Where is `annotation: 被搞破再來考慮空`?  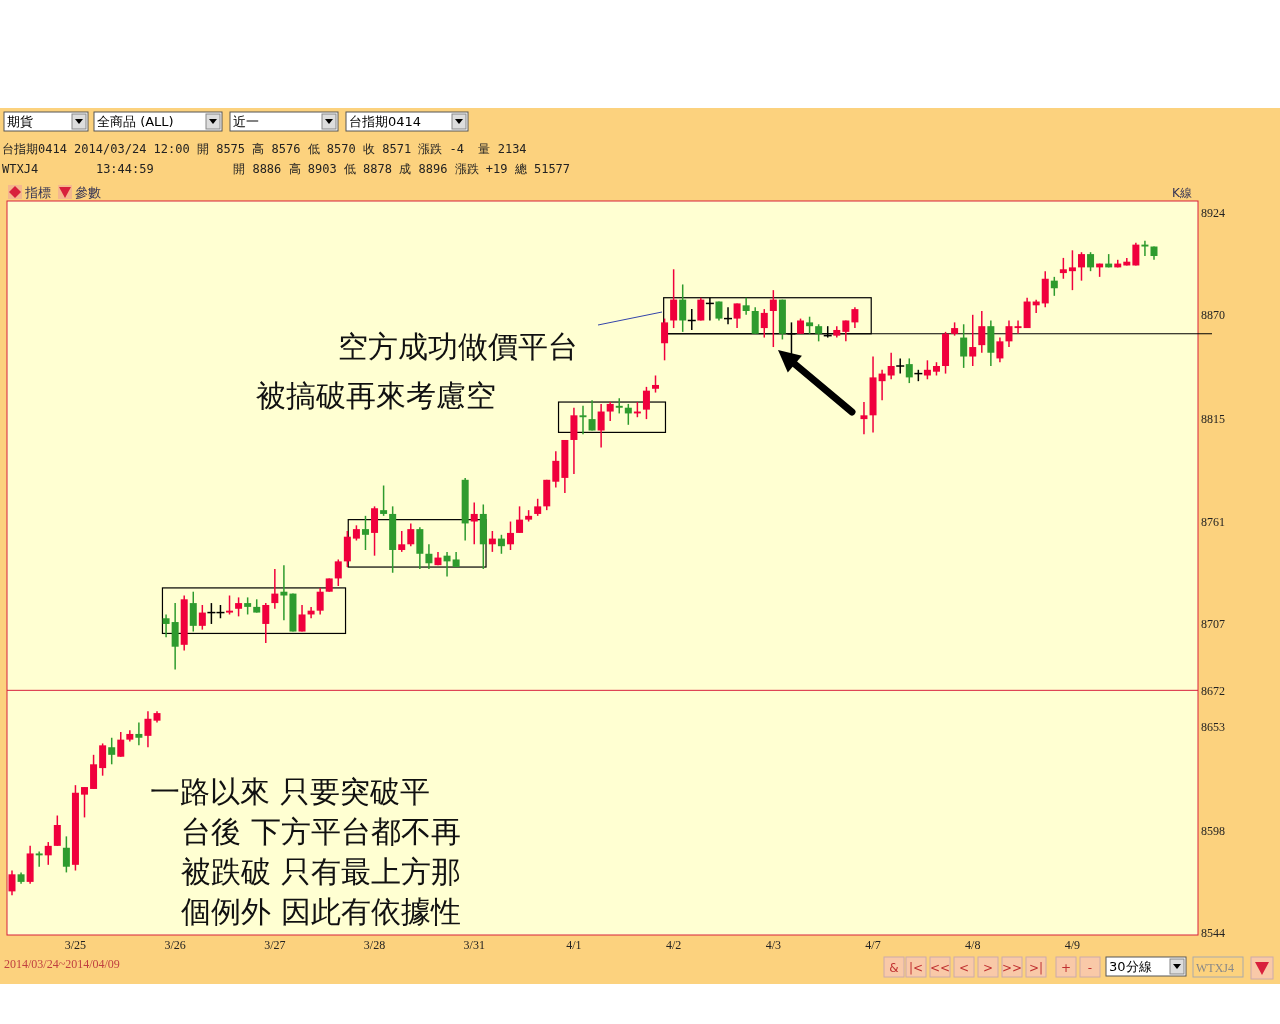
annotation: 被搞破再來考慮空 is located at coordinates (376, 395).